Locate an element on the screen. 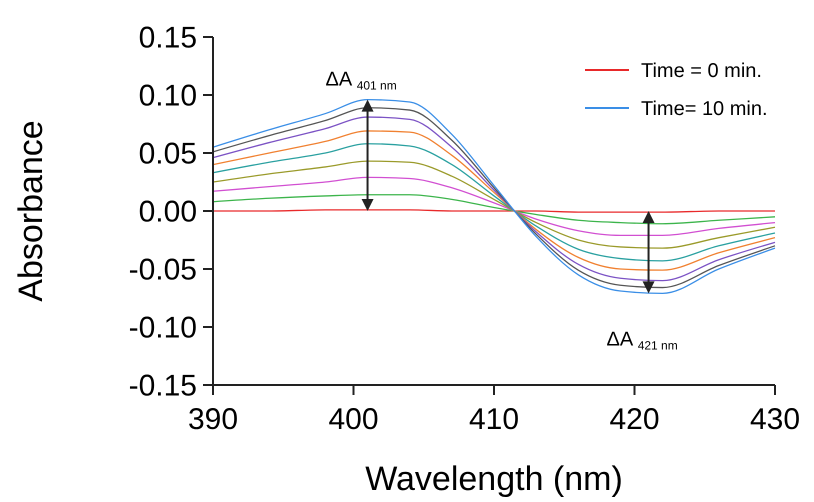 The image size is (814, 502). annotation: ΔA $_{421 nm}$ is located at coordinates (642, 340).